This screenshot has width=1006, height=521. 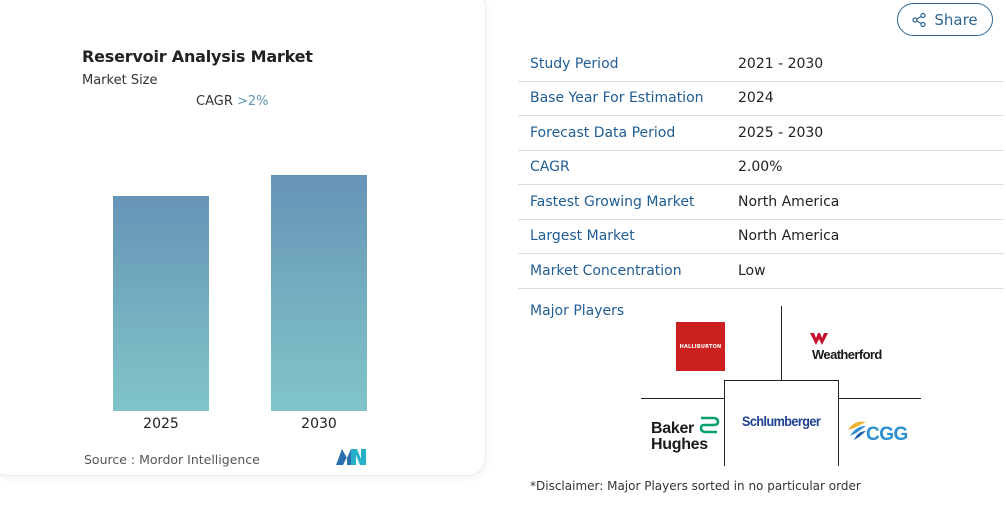 I want to click on cagr-value: >2%, so click(x=253, y=101).